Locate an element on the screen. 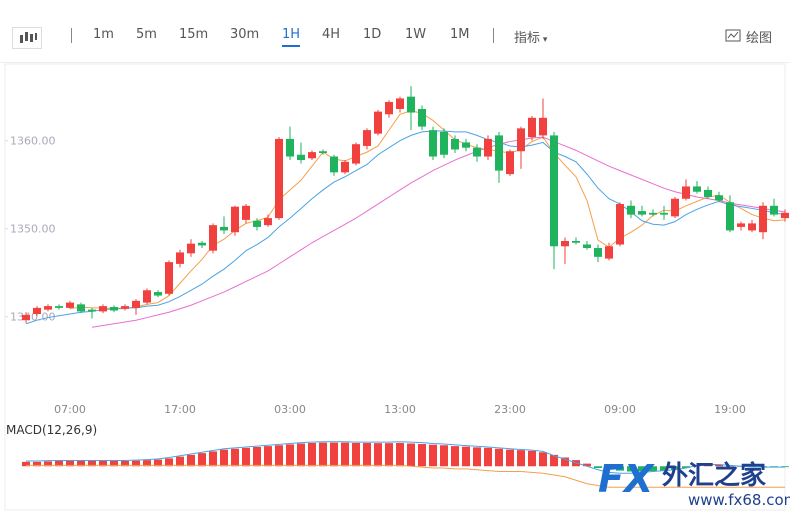 This screenshot has width=790, height=513. interval-button: 4H is located at coordinates (331, 34).